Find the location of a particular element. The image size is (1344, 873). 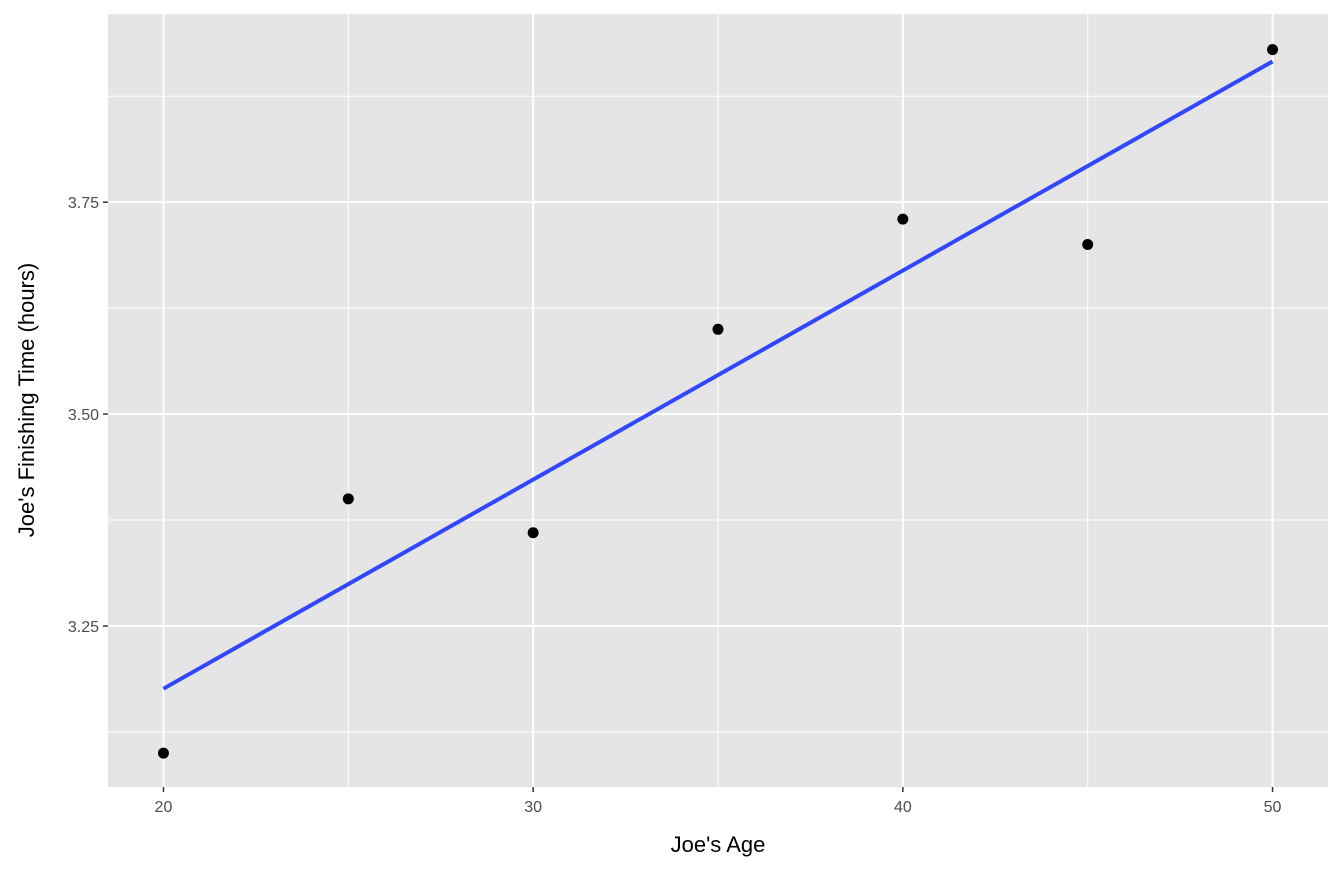

y-tick-label: 3.25 is located at coordinates (83, 627).